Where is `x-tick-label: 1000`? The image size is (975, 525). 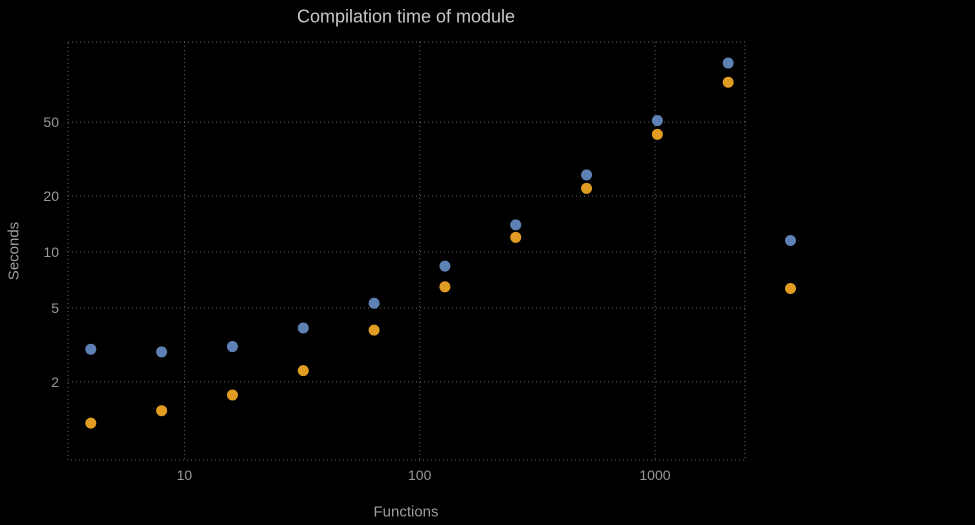
x-tick-label: 1000 is located at coordinates (654, 475).